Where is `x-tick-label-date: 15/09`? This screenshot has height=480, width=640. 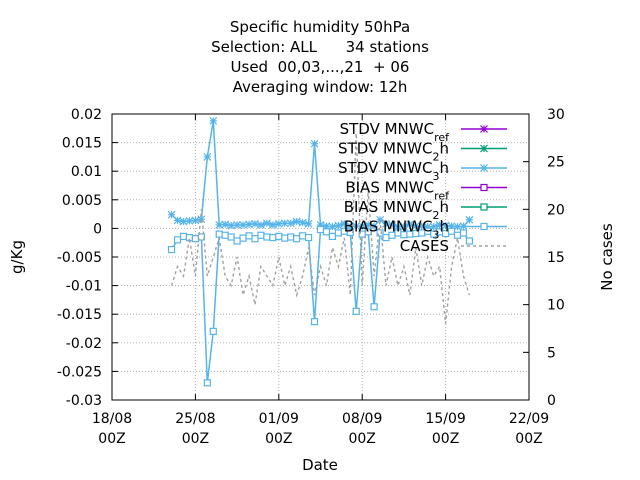 x-tick-label-date: 15/09 is located at coordinates (445, 419).